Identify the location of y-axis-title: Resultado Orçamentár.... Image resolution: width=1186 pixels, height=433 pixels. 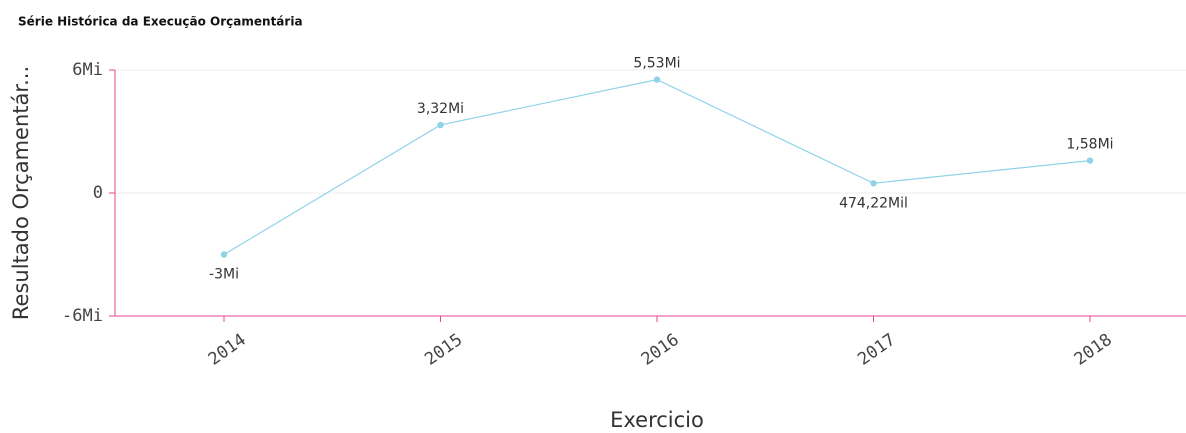
(21, 193).